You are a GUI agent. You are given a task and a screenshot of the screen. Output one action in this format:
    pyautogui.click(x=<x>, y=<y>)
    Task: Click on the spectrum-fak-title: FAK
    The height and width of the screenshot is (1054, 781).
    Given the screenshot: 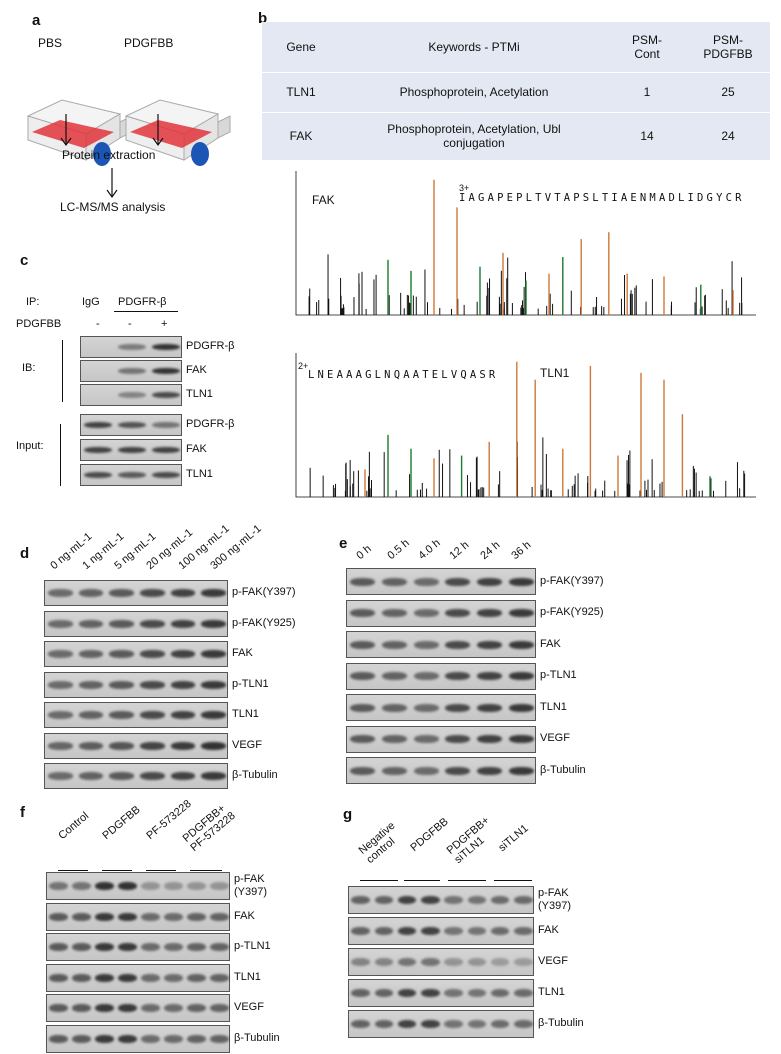 What is the action you would take?
    pyautogui.click(x=323, y=200)
    